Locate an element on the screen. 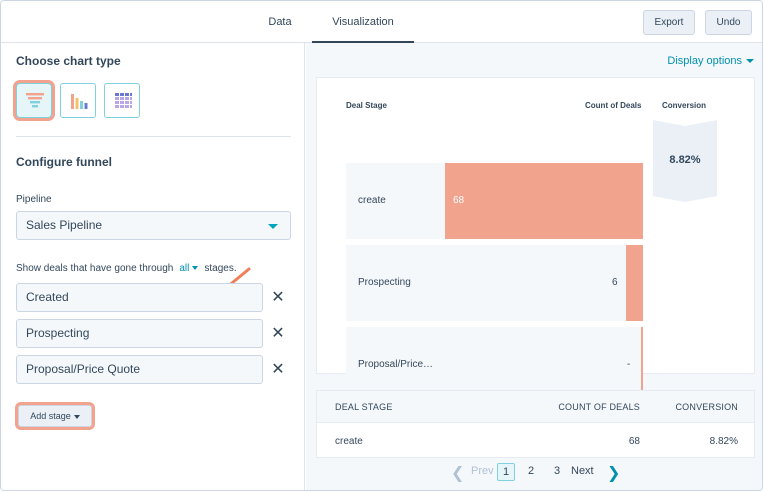 This screenshot has height=491, width=763. all-stages-dropdown: all is located at coordinates (189, 268).